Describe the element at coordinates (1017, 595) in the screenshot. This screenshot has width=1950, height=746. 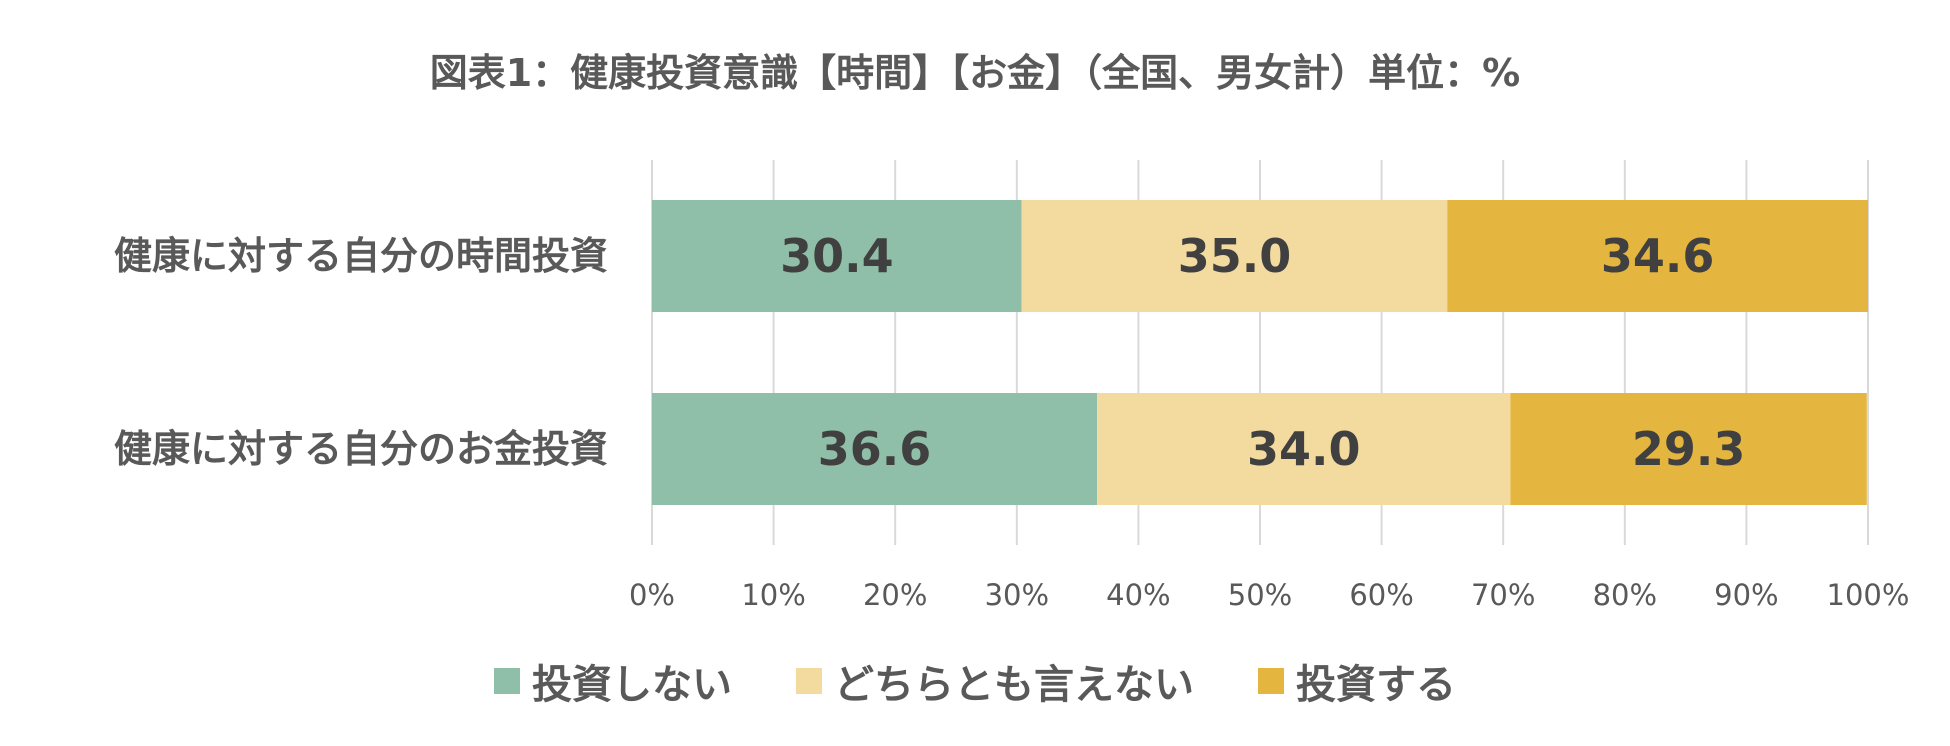
I see `x-tick-label: 30%` at that location.